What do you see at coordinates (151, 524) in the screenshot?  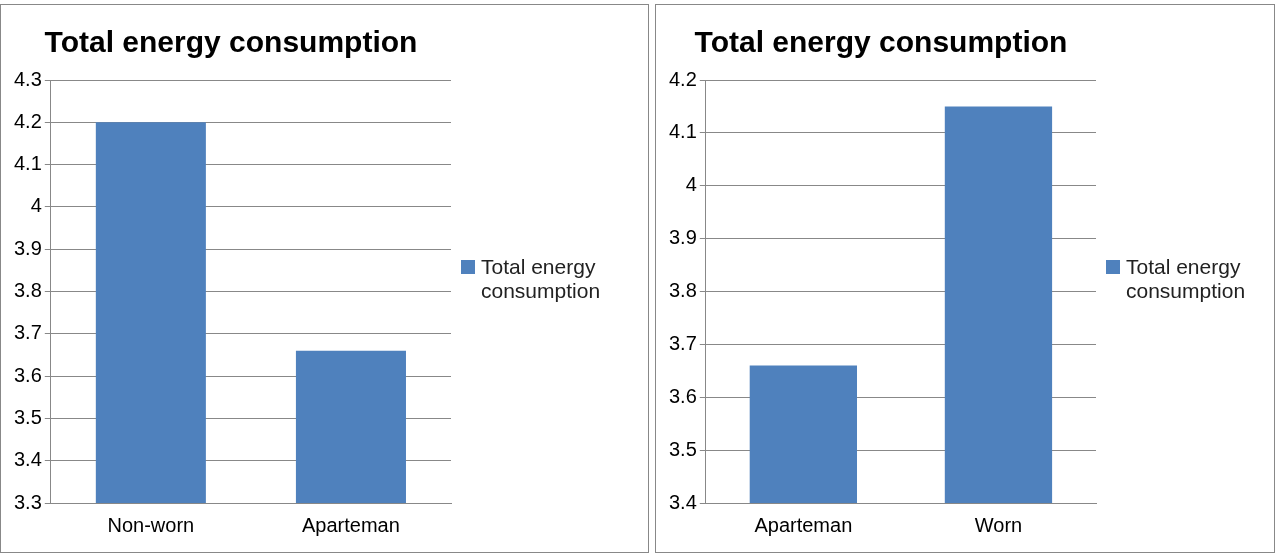 I see `x-tick-label: Non-worn` at bounding box center [151, 524].